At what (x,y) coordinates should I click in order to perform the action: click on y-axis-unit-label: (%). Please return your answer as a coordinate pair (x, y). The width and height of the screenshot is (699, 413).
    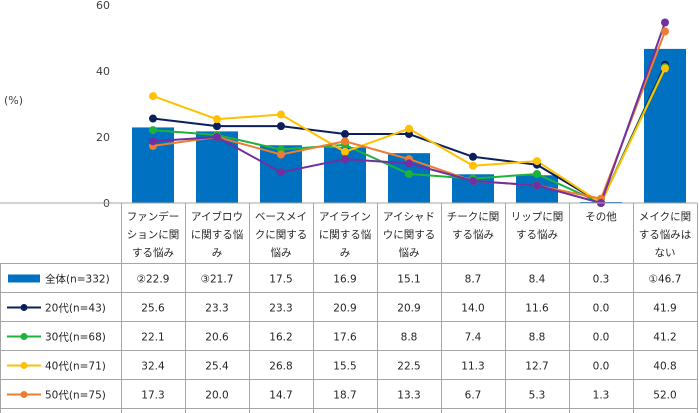
    Looking at the image, I should click on (13, 100).